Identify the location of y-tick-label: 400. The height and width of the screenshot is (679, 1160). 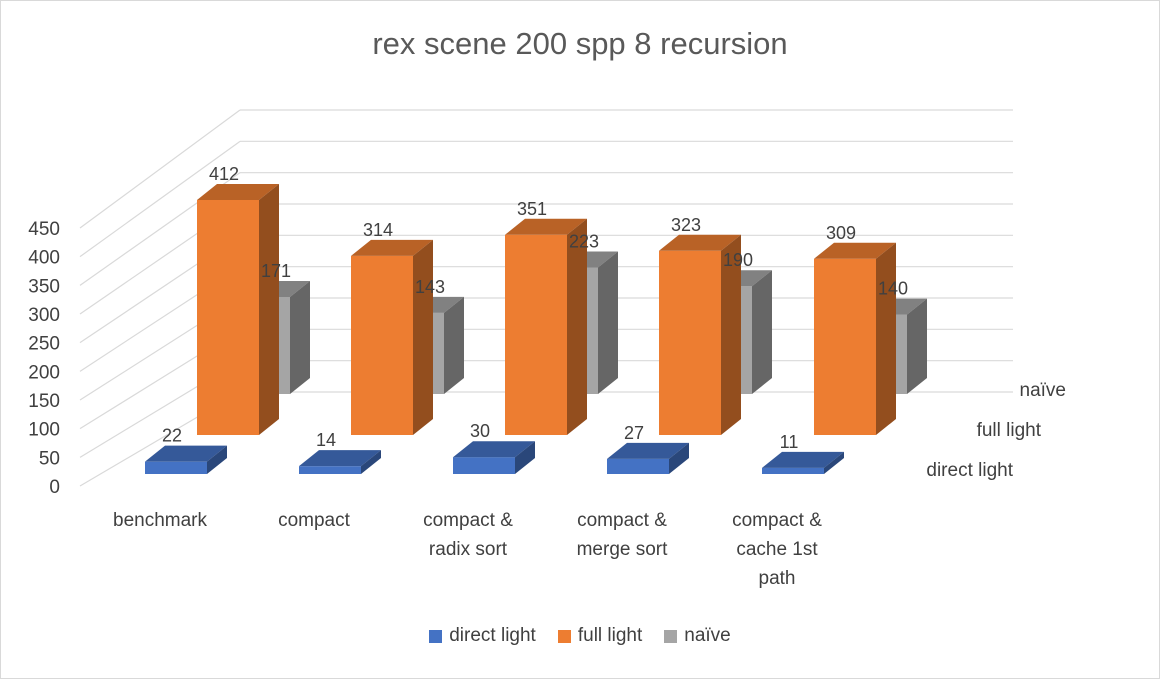
(44, 258).